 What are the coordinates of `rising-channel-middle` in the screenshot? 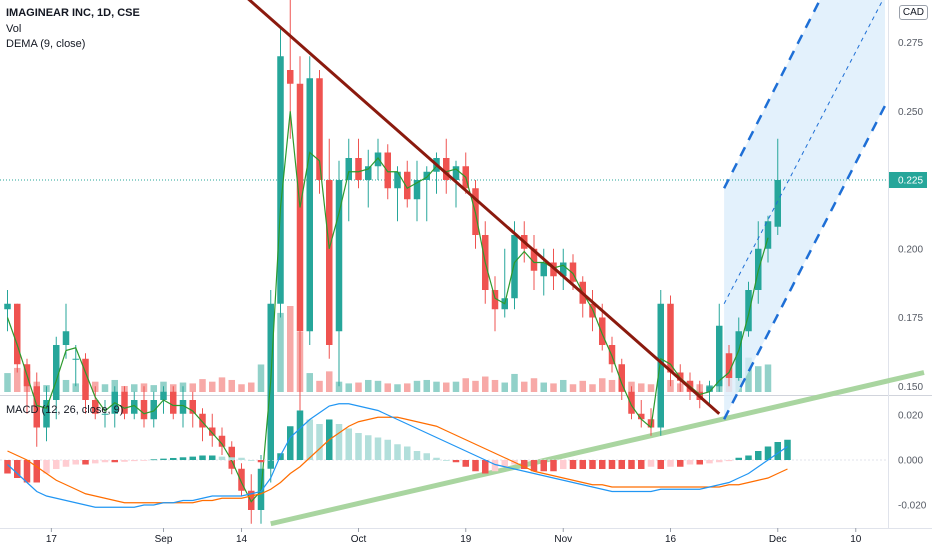 It's located at (804, 152).